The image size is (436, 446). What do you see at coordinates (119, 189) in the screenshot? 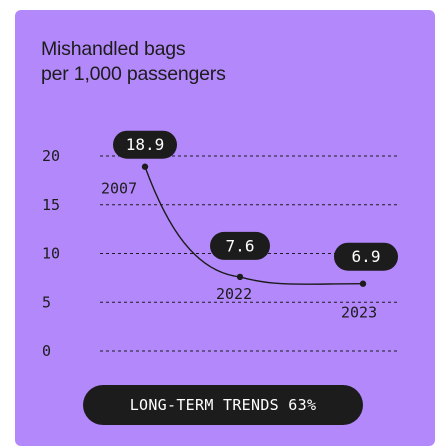
I see `year-label: 2007` at bounding box center [119, 189].